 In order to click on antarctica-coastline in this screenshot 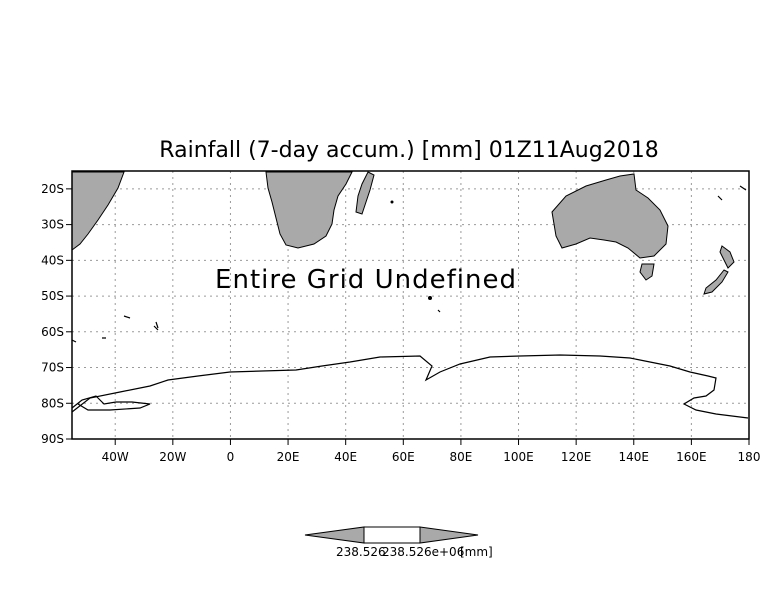, I will do `click(410, 386)`.